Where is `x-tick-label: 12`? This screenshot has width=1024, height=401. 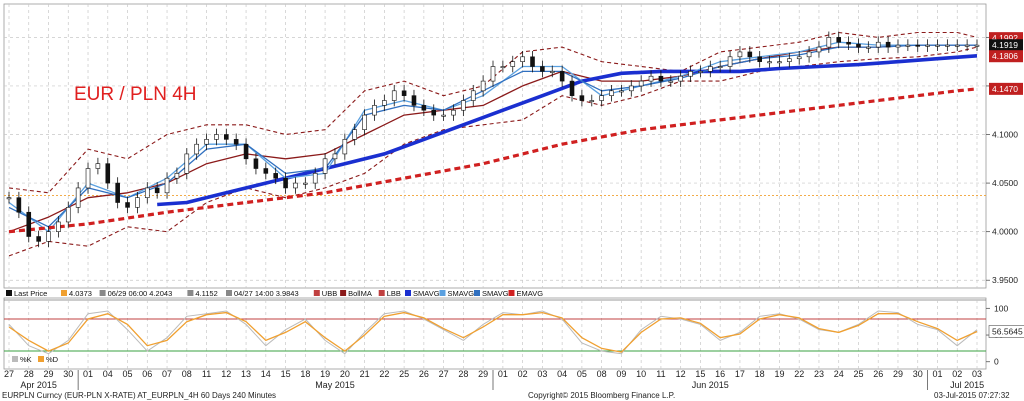
x-tick-label: 12 is located at coordinates (226, 374).